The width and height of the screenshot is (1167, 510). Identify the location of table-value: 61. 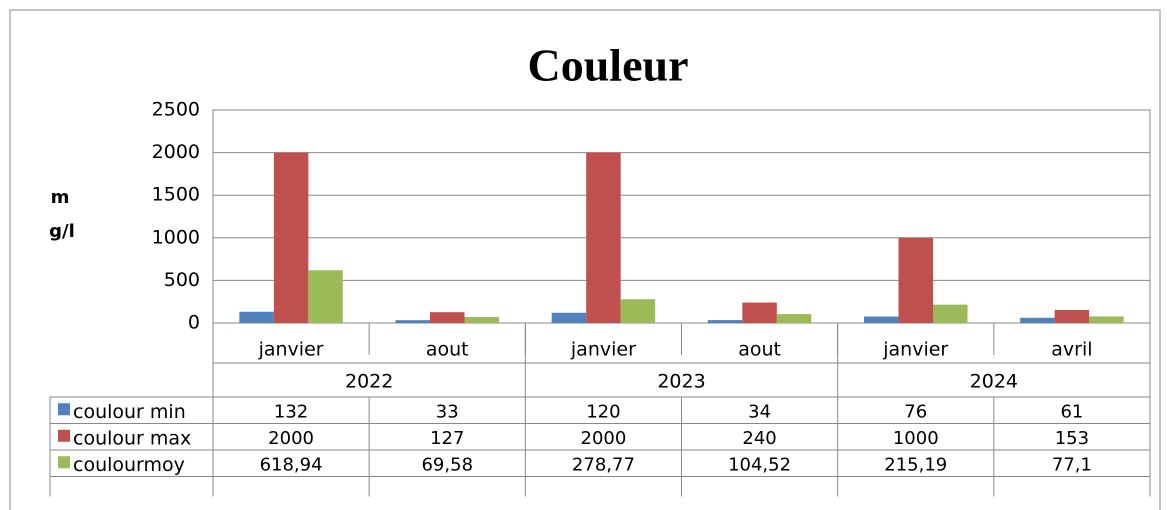
(1071, 411).